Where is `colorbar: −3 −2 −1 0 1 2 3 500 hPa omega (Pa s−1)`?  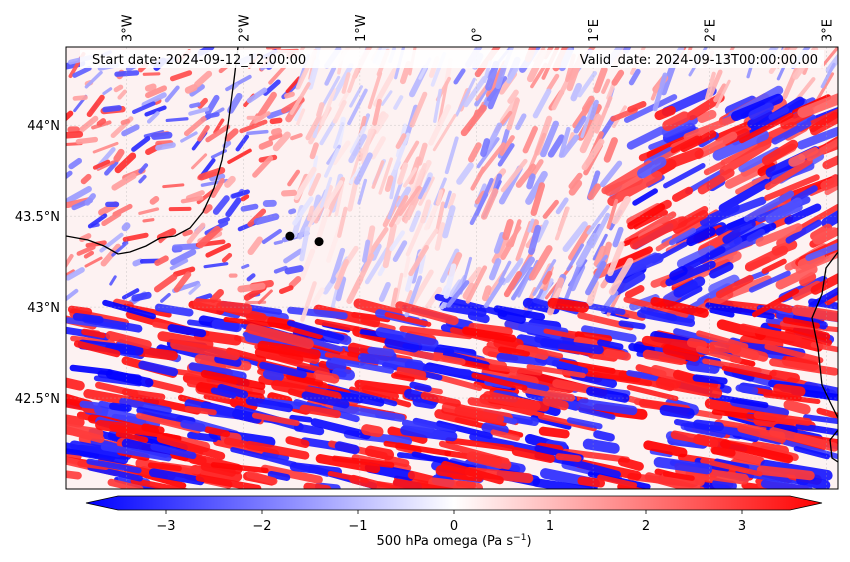 colorbar: −3 −2 −1 0 1 2 3 500 hPa omega (Pa s−1) is located at coordinates (454, 522).